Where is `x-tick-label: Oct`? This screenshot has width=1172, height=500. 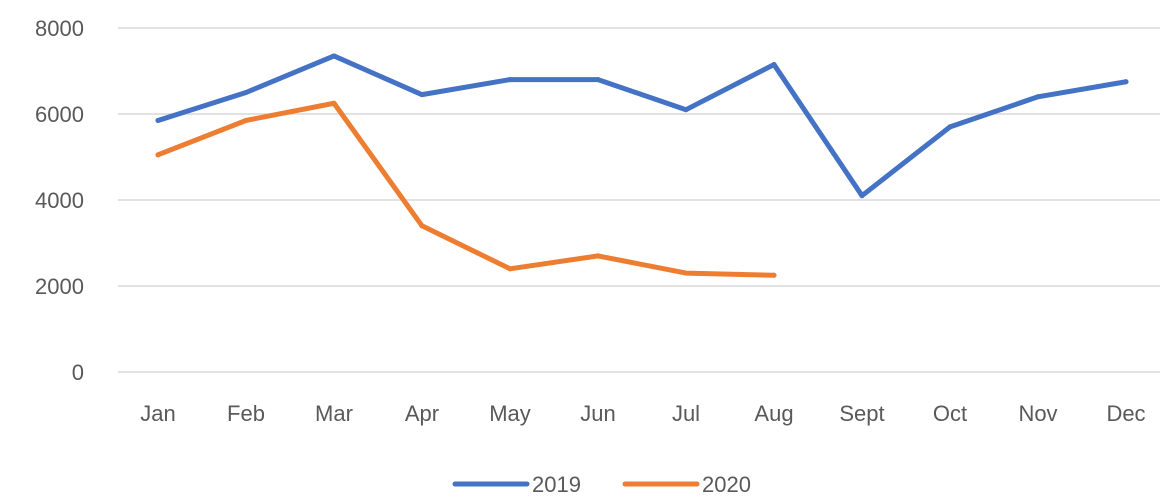 x-tick-label: Oct is located at coordinates (950, 413).